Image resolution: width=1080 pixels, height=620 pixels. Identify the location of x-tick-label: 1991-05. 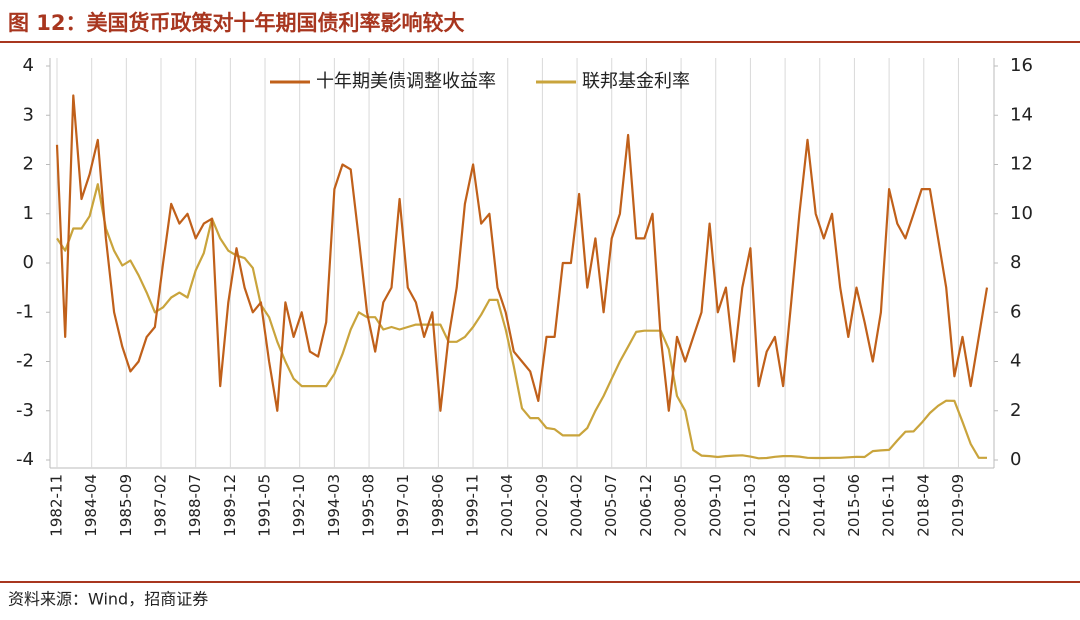
(265, 505).